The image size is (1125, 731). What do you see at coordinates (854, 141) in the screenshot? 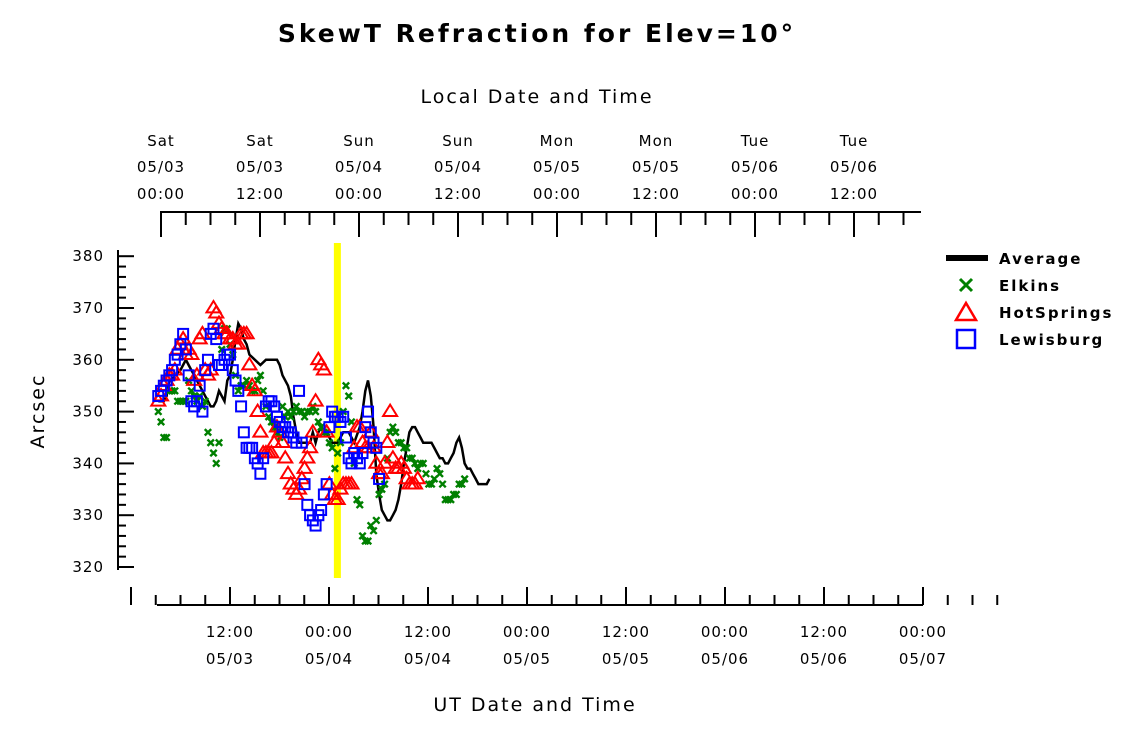
I see `top-tick-day: Tue` at bounding box center [854, 141].